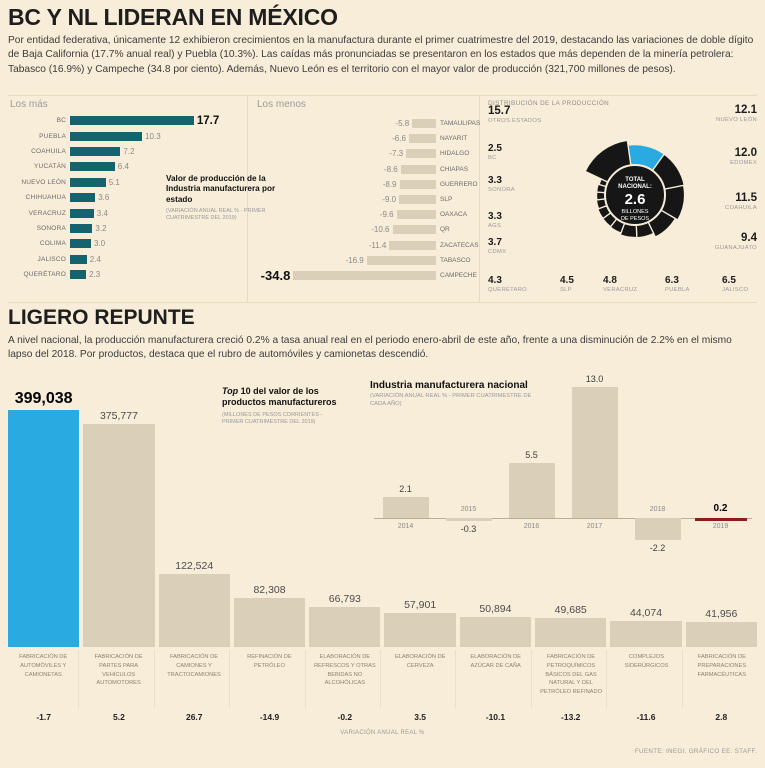 The width and height of the screenshot is (765, 768). Describe the element at coordinates (127, 259) in the screenshot. I see `bar-row: JALISCO 2.4` at that location.